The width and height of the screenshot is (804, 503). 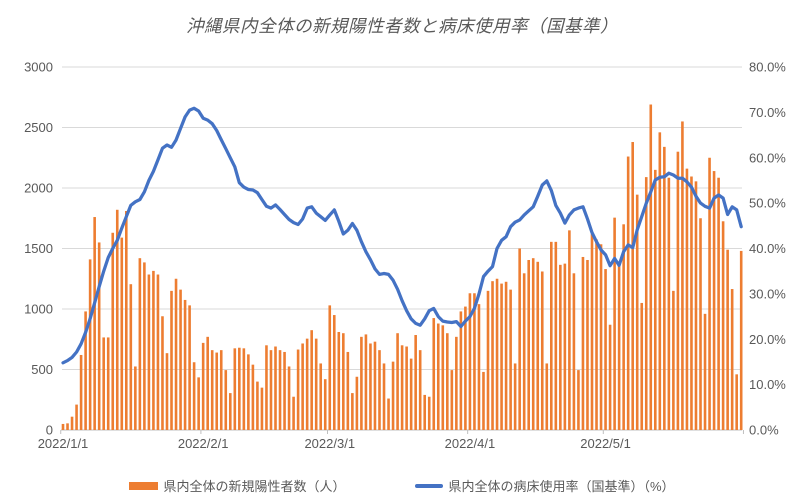 I want to click on right-axis-tick-label: 80.0%, so click(x=767, y=67).